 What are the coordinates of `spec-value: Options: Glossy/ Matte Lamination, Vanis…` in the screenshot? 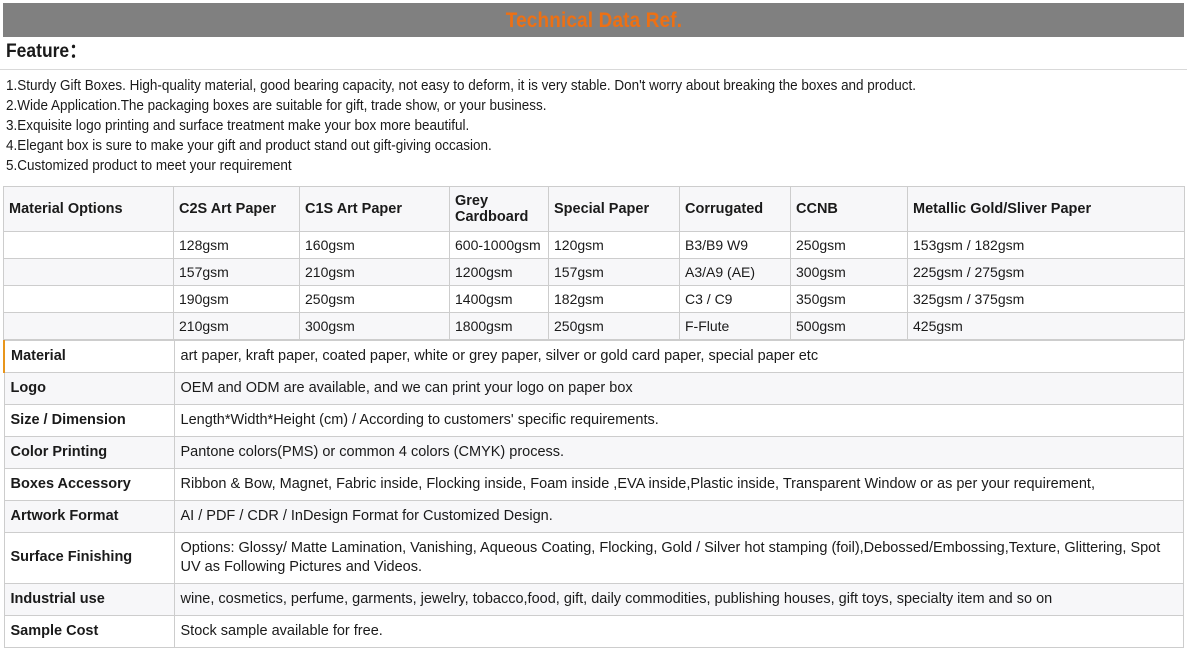 It's located at (678, 557).